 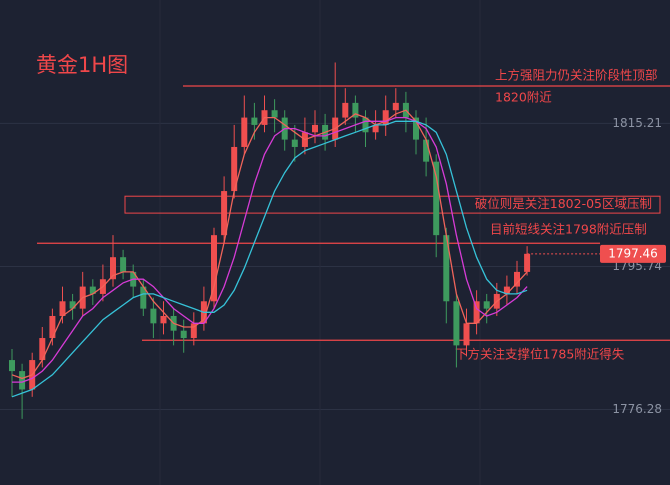 What do you see at coordinates (637, 123) in the screenshot?
I see `y-tick-label: 1815.21` at bounding box center [637, 123].